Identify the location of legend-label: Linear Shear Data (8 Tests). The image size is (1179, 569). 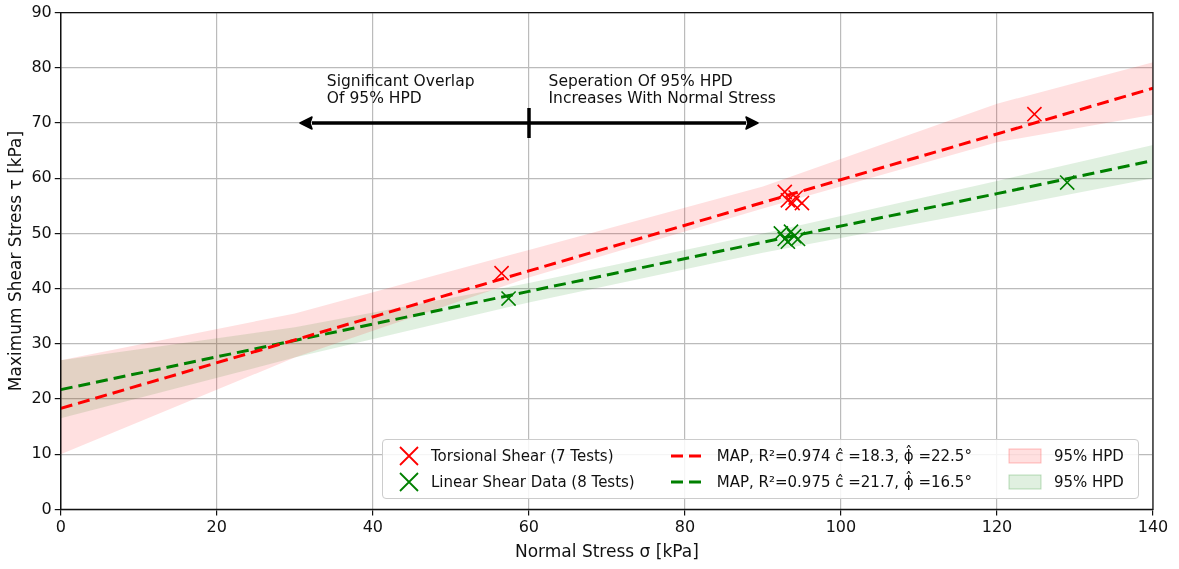
(533, 482).